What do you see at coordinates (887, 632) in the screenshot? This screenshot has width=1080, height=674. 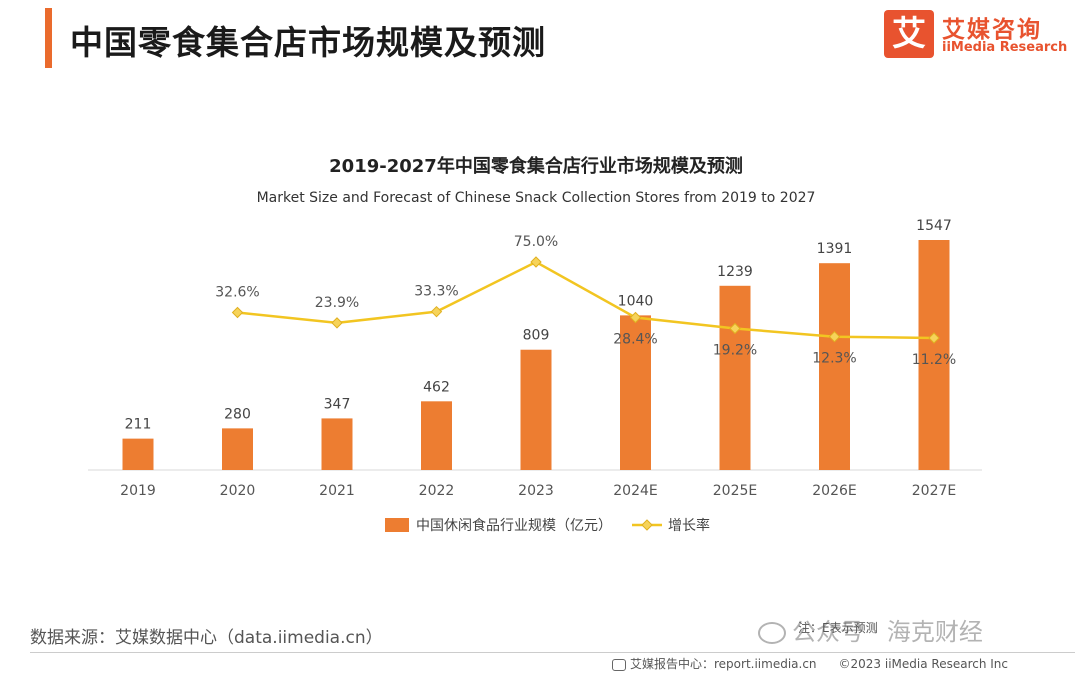 I see `watermark-text: 公众号 · 海克财经` at bounding box center [887, 632].